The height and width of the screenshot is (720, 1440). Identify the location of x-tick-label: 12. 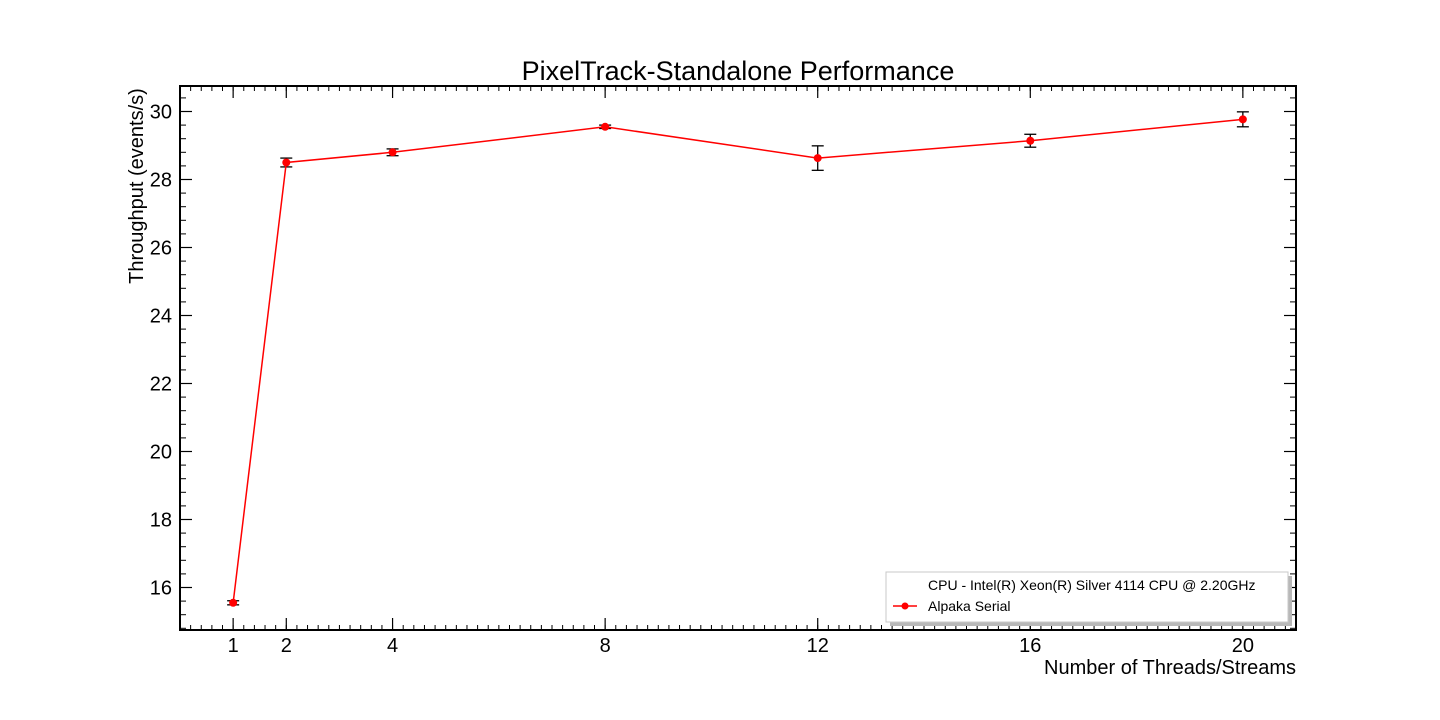
(818, 646).